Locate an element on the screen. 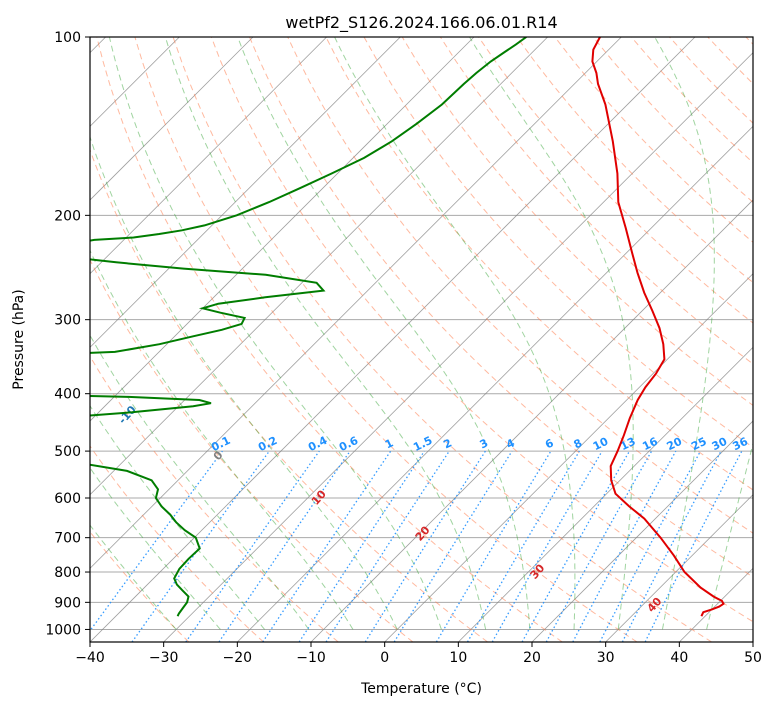  dry-adiabat-label: -10 is located at coordinates (127, 415).